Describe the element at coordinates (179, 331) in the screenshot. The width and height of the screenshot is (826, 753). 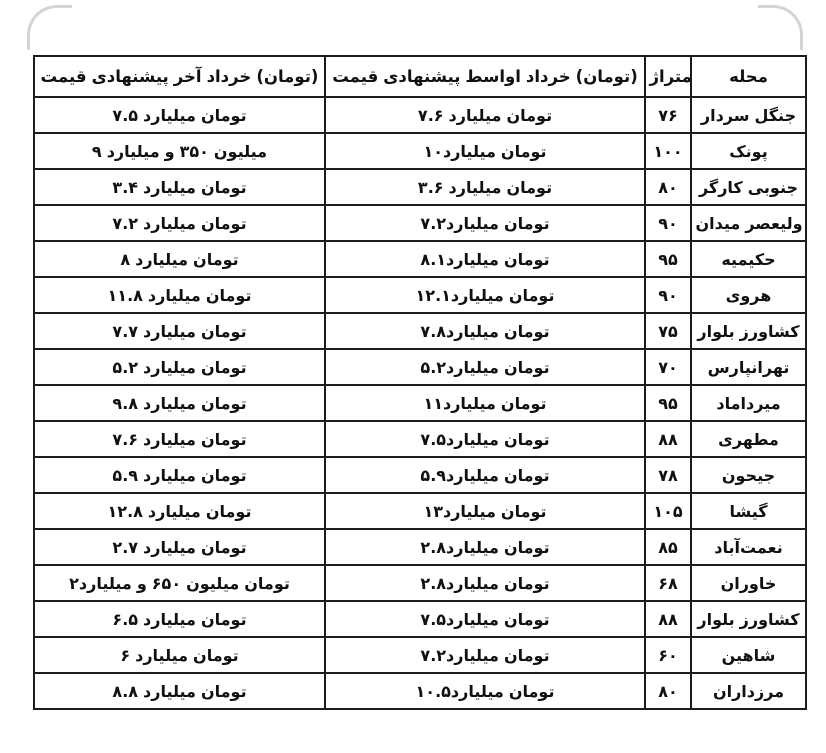
I see `cell-price-end: ۷.۷ میلیارد تومان` at that location.